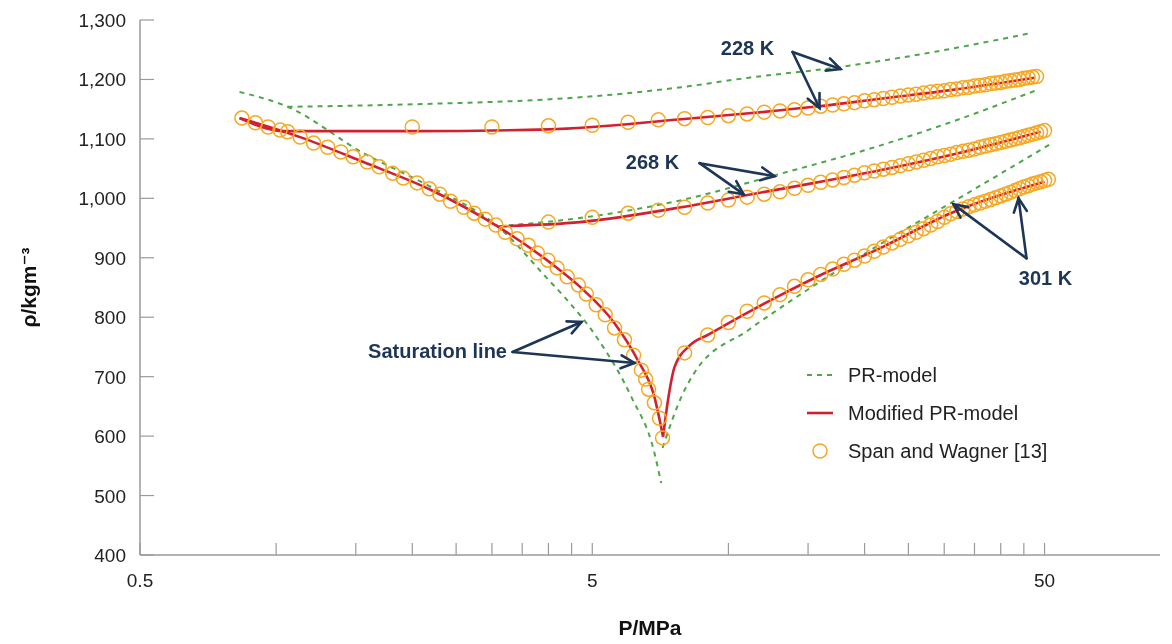  Describe the element at coordinates (140, 580) in the screenshot. I see `x-tick-label: 0.5` at that location.